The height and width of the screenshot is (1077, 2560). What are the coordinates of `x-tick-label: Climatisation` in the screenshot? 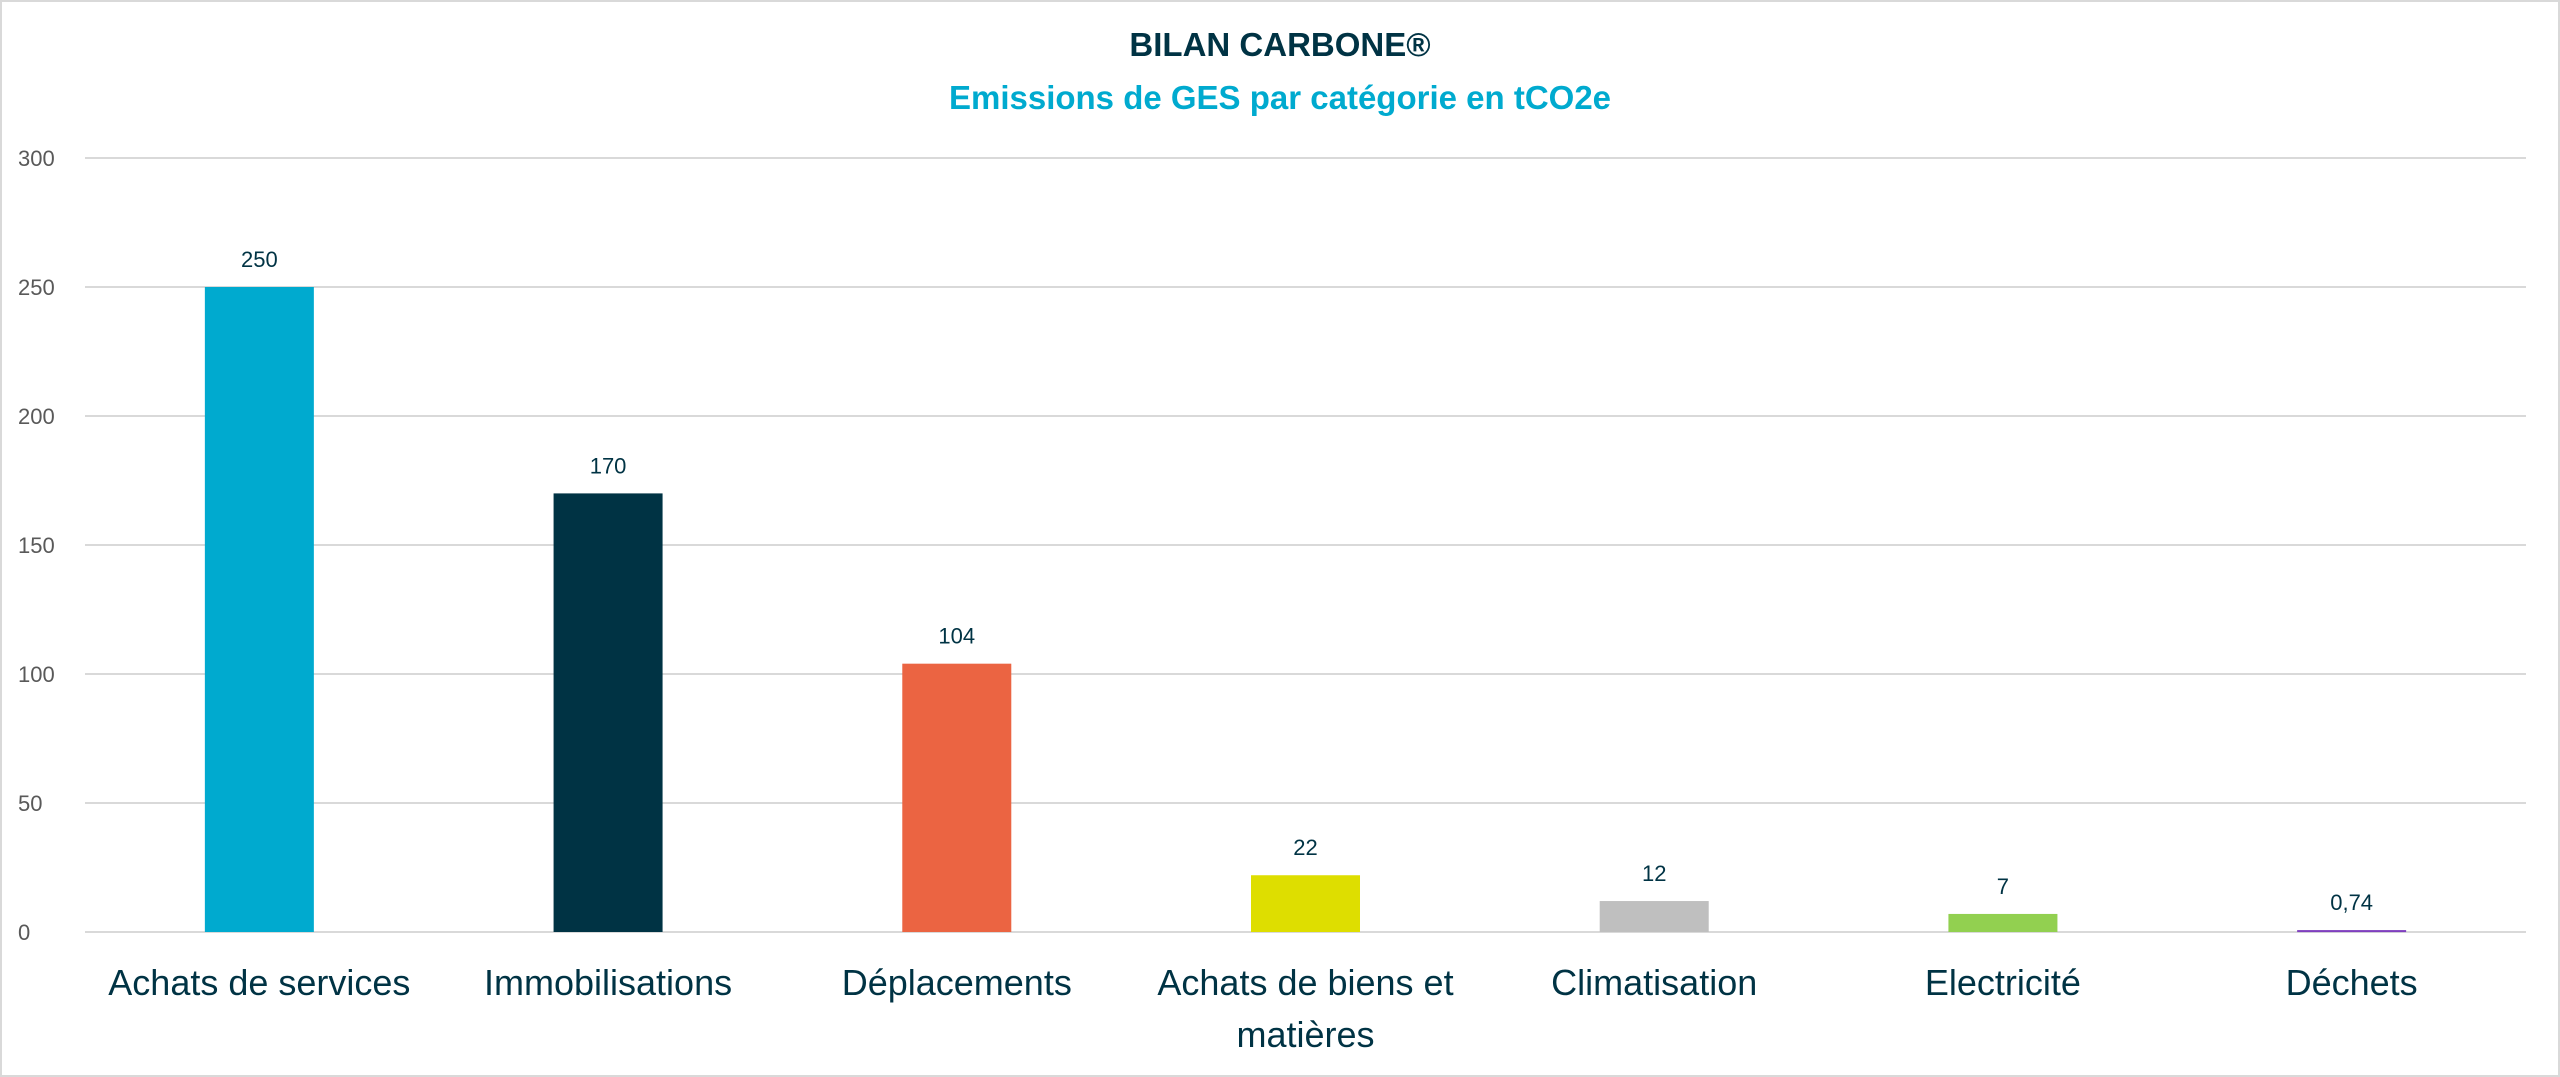 It's located at (1654, 982).